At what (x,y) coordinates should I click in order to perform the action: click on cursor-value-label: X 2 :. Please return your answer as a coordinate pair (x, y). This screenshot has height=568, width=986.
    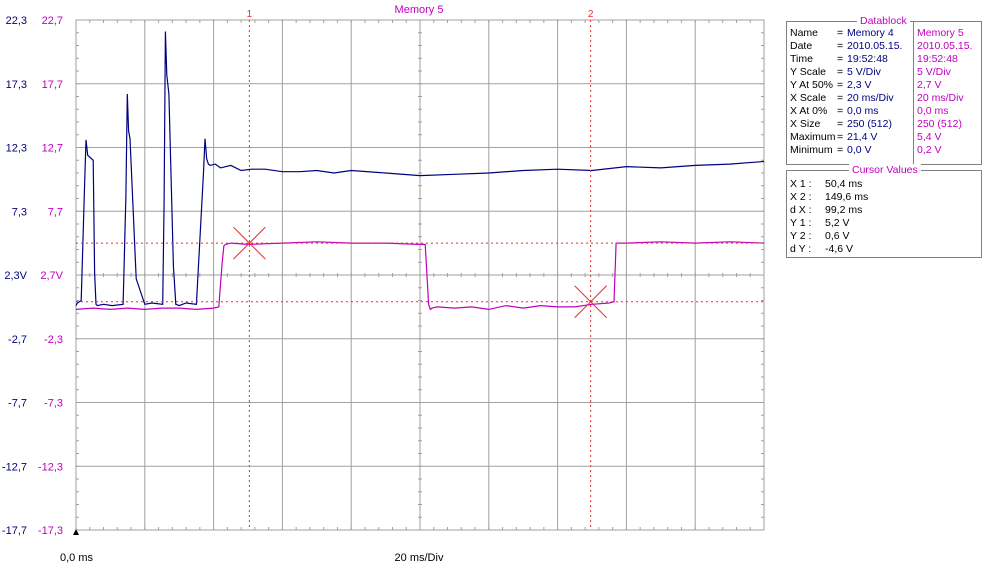
    Looking at the image, I should click on (801, 197).